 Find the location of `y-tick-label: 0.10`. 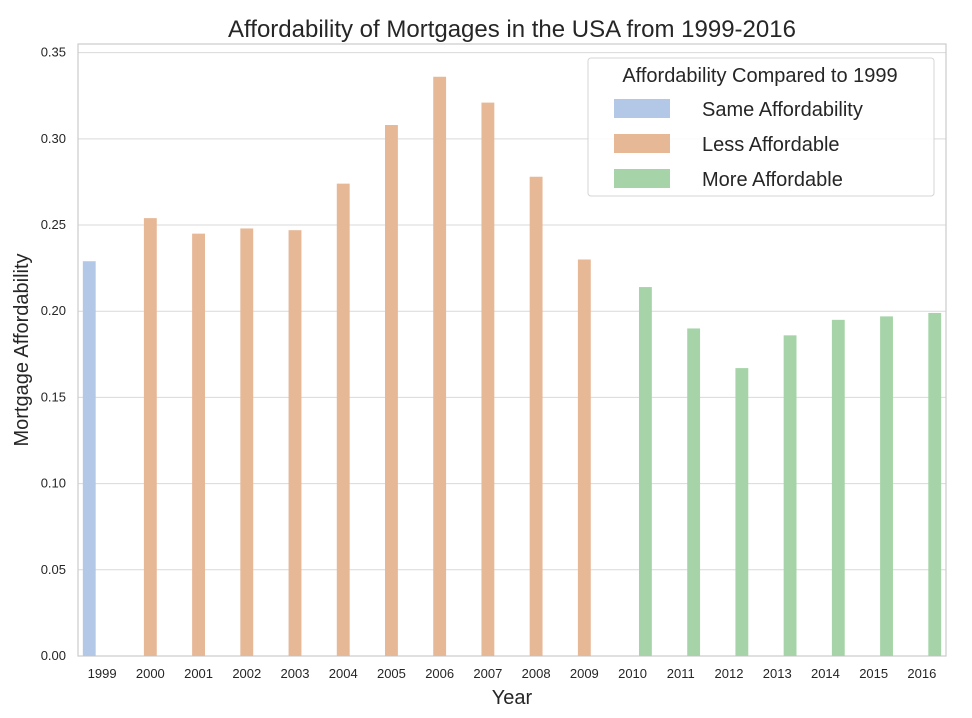

y-tick-label: 0.10 is located at coordinates (53, 483).